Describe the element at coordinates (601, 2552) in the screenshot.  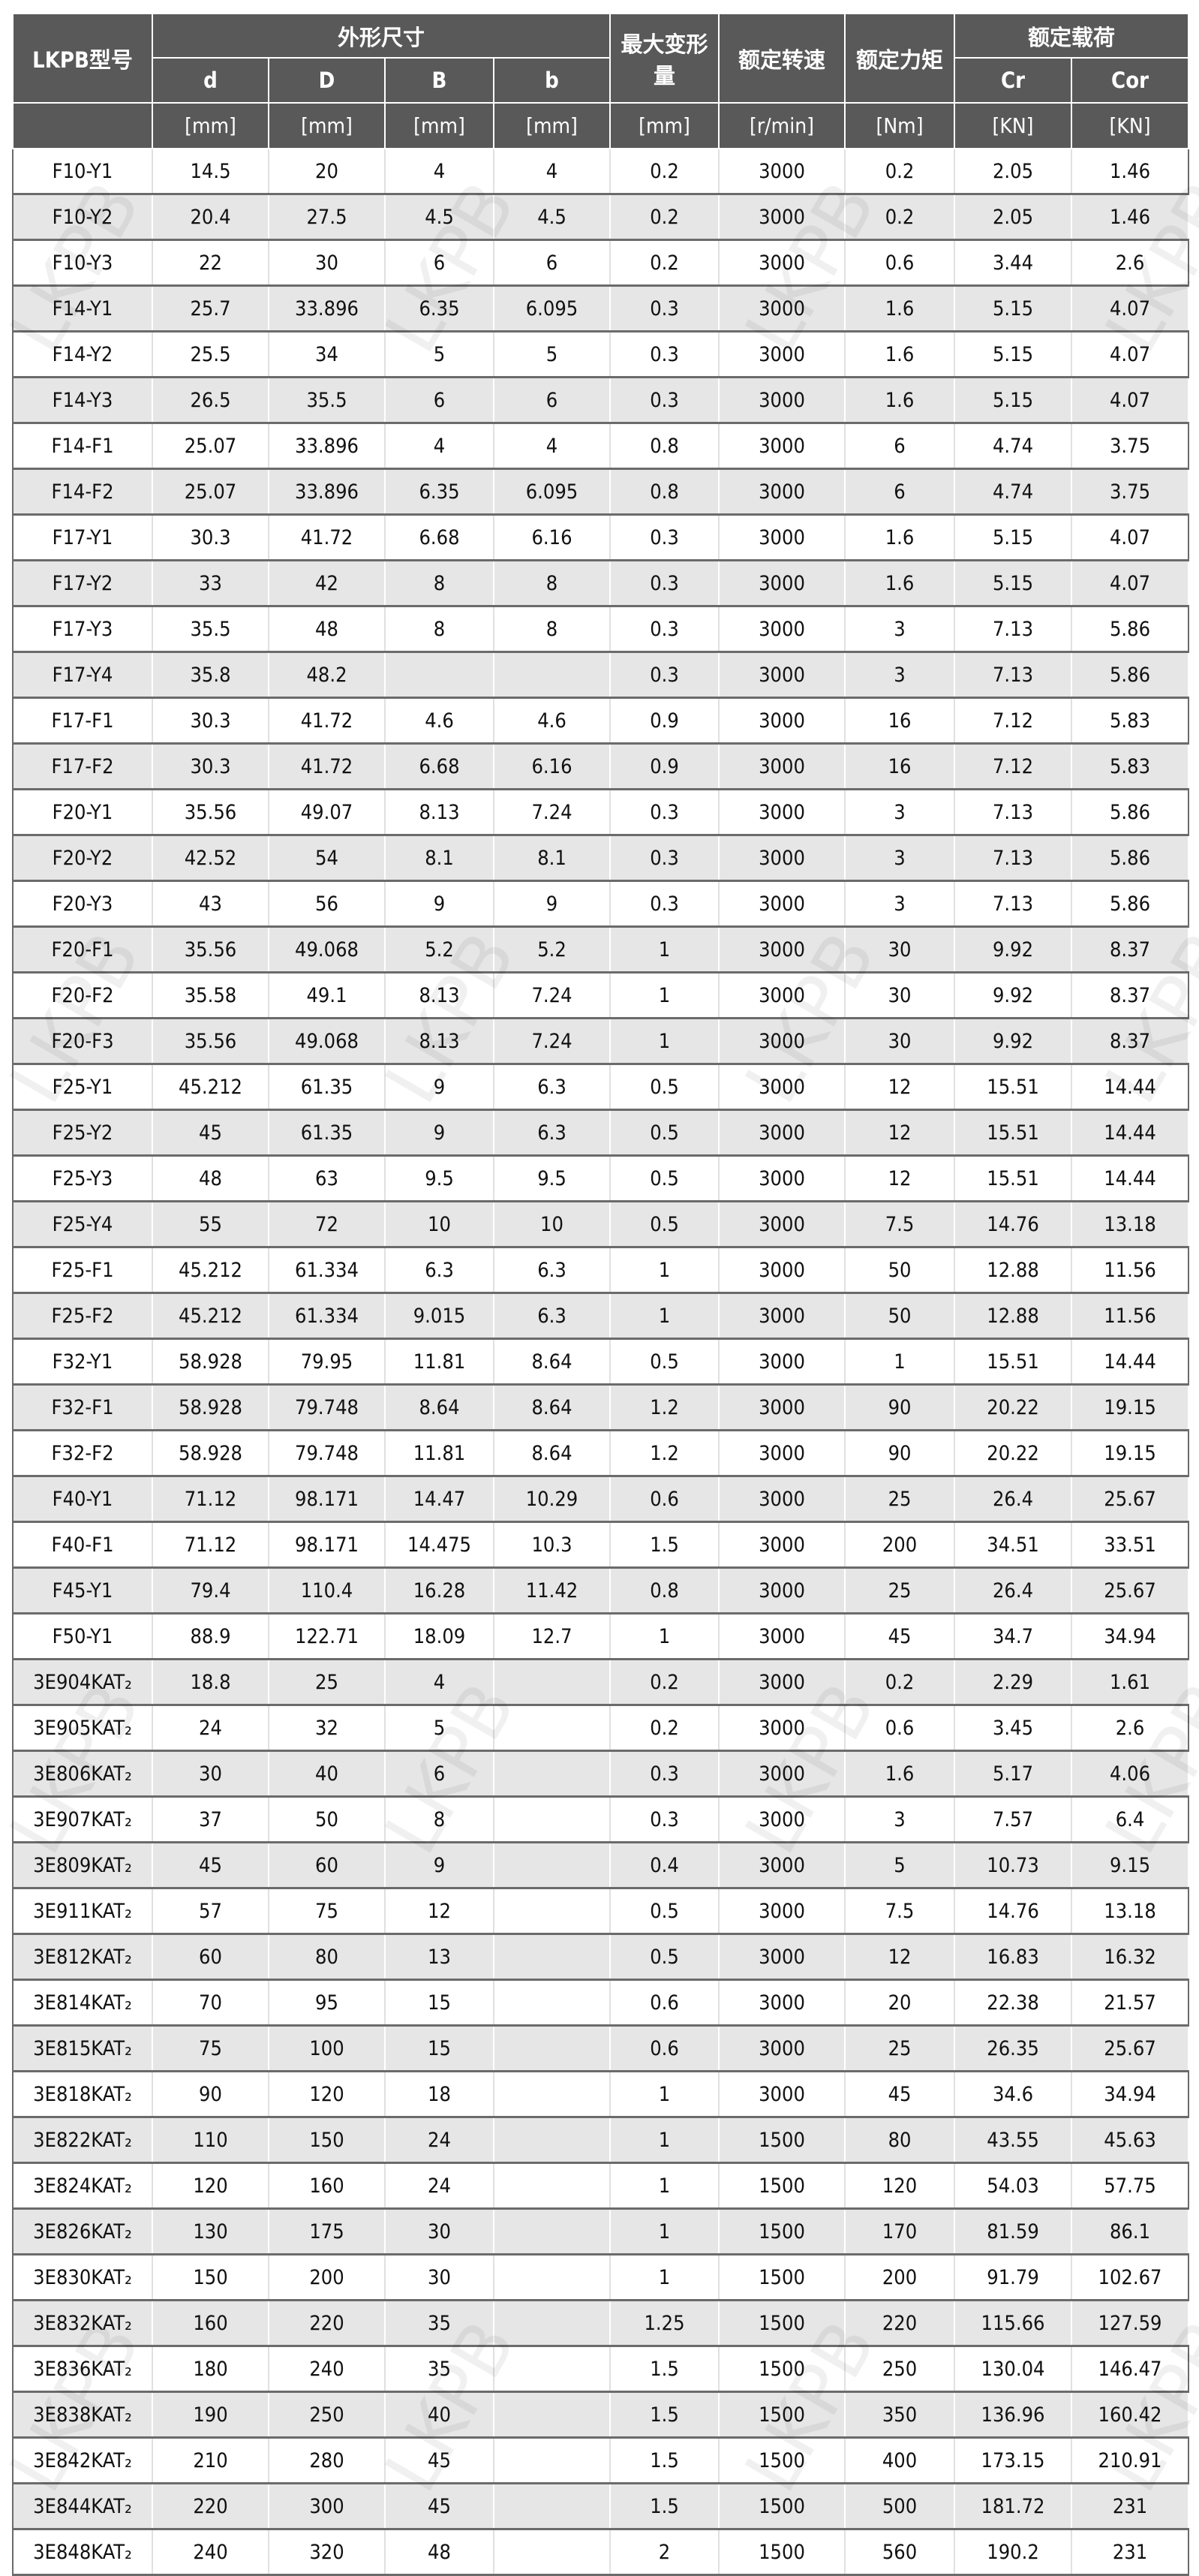
I see `table-row: 3E848KAT₂ 240 320 48 2 1500 560 190.2 231` at that location.